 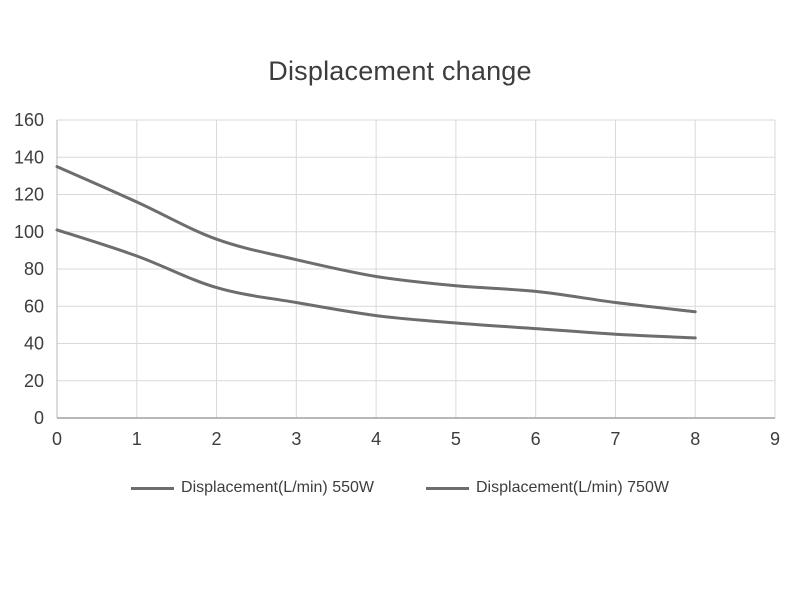 I want to click on y-axis-tick-label: 160, so click(x=29, y=120).